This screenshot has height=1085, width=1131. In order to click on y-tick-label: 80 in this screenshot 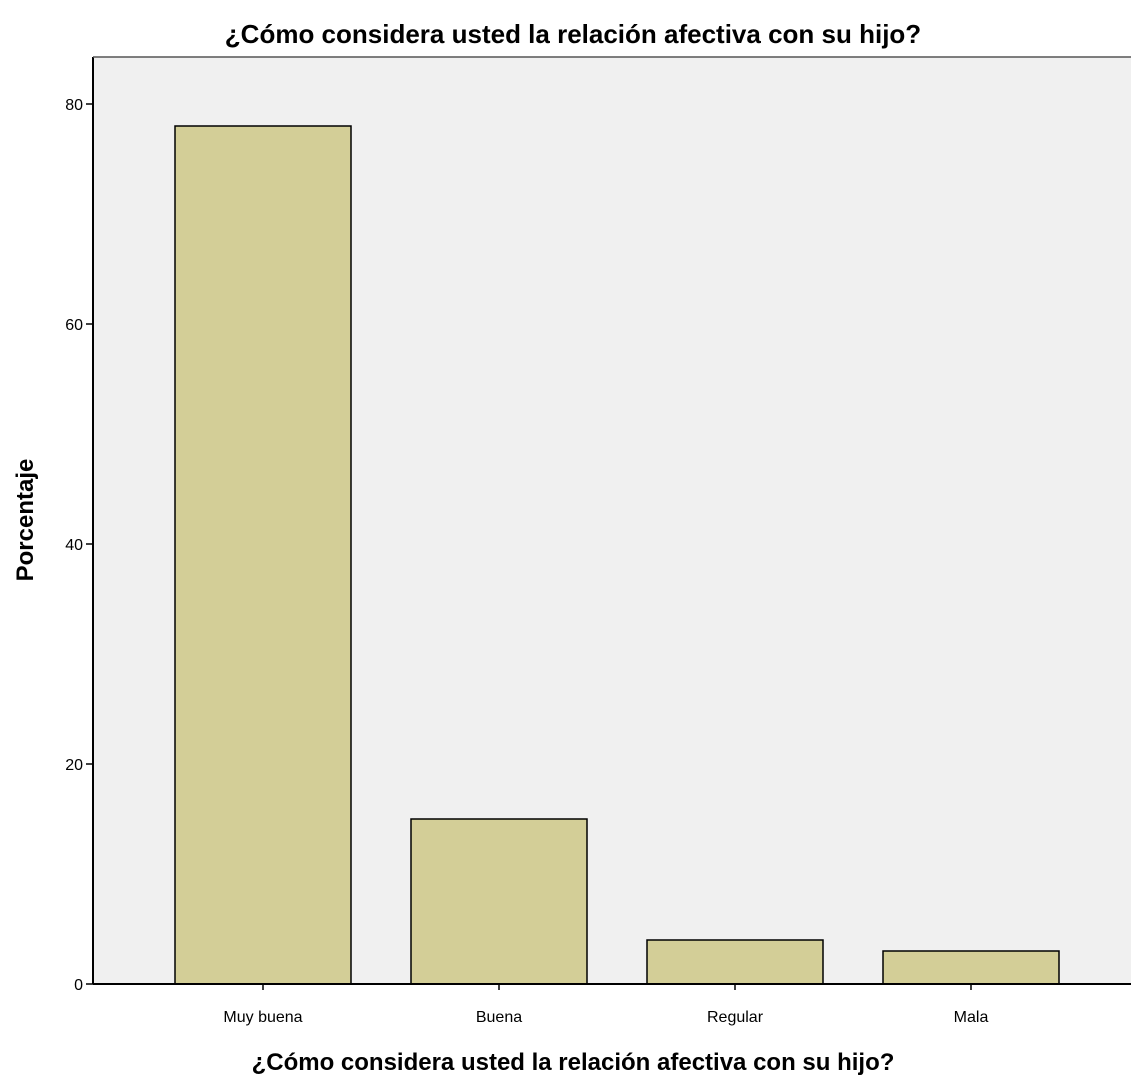, I will do `click(74, 105)`.